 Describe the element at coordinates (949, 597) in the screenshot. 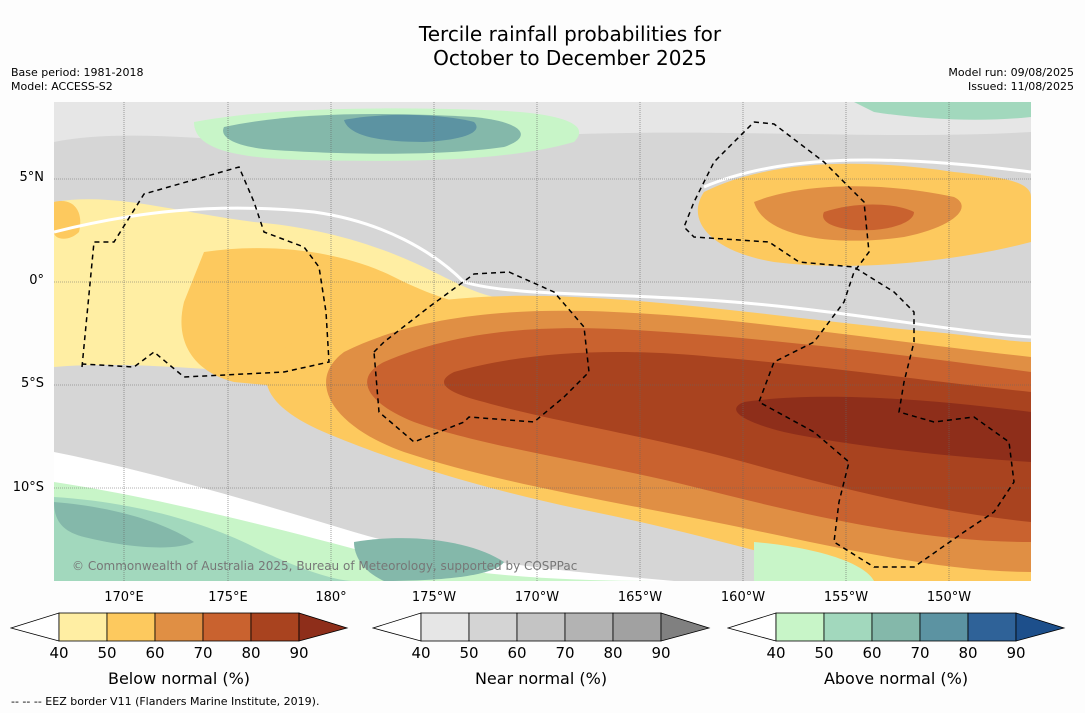

I see `lon-label-150w: 150°W` at that location.